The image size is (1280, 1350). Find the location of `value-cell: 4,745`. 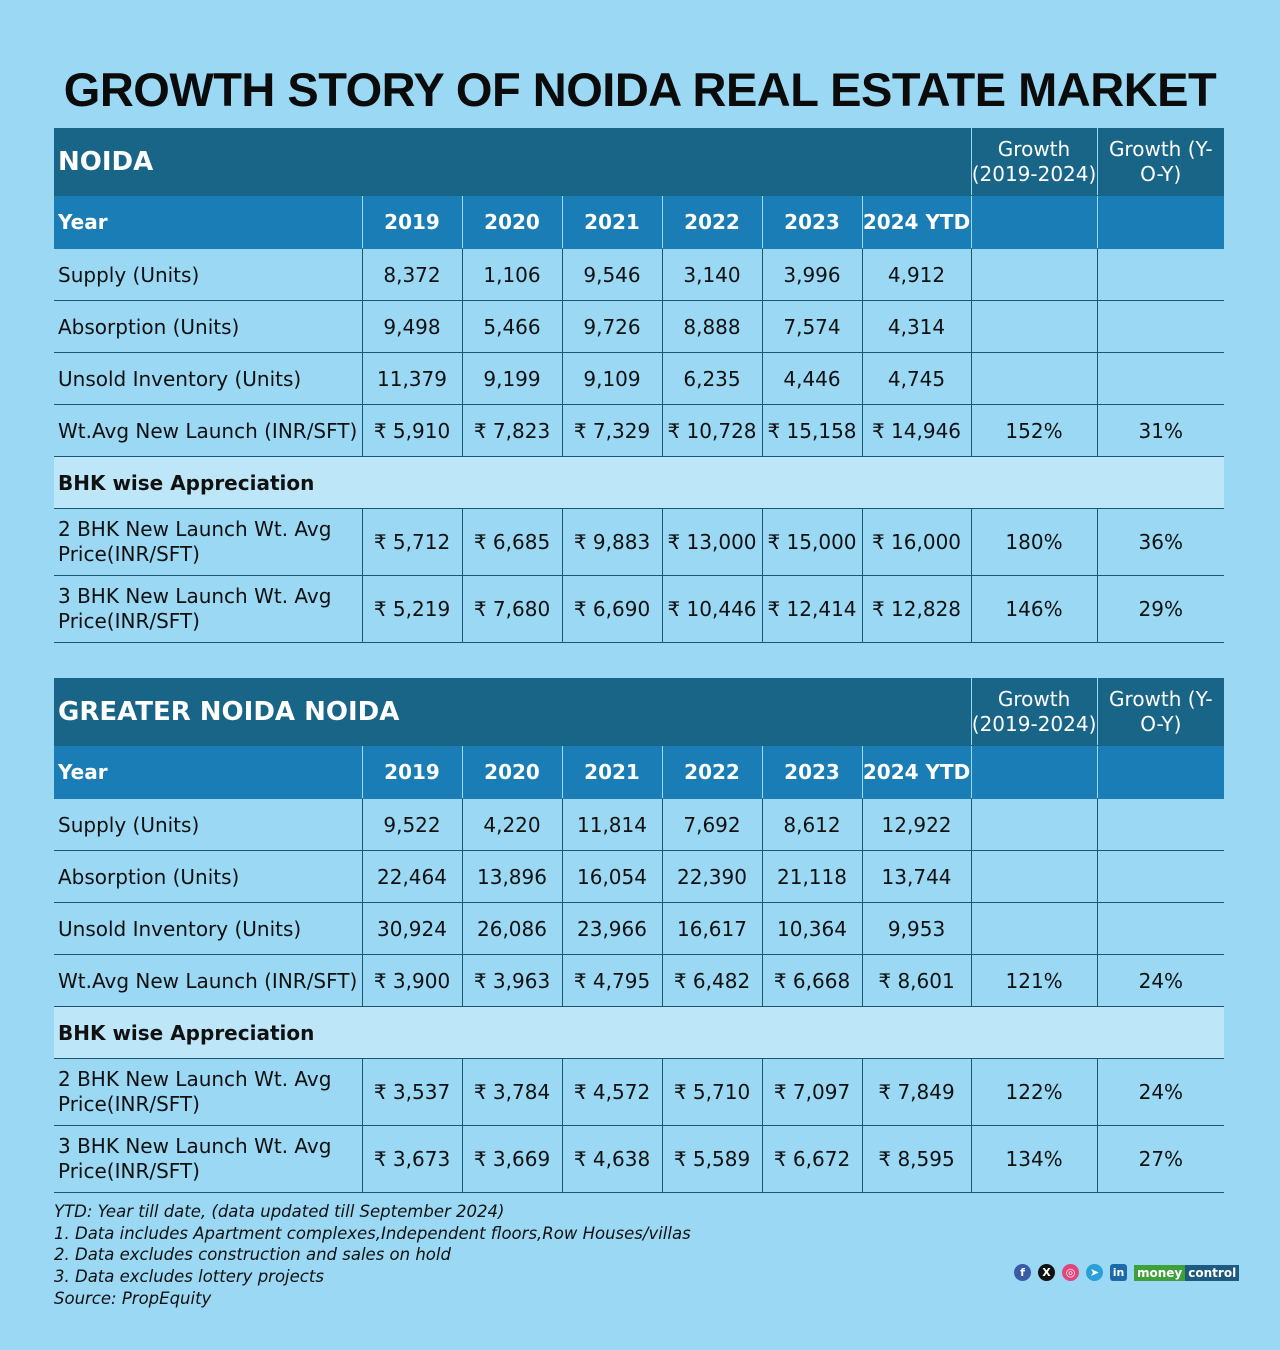

value-cell: 4,745 is located at coordinates (916, 378).